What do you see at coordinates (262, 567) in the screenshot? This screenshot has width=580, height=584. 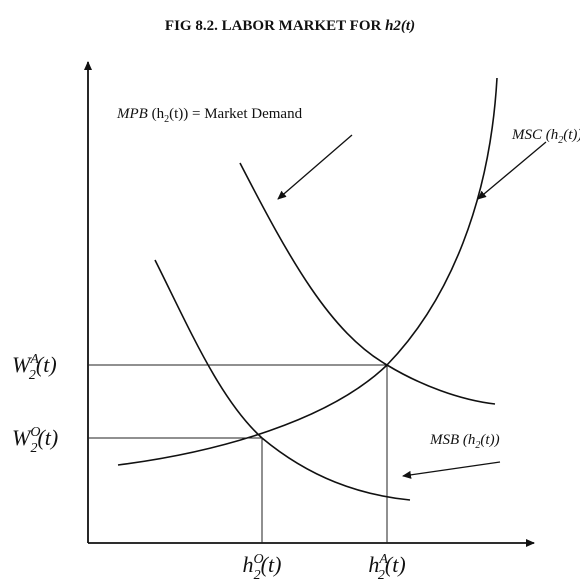 I see `axis-label: hO 2(t)` at bounding box center [262, 567].